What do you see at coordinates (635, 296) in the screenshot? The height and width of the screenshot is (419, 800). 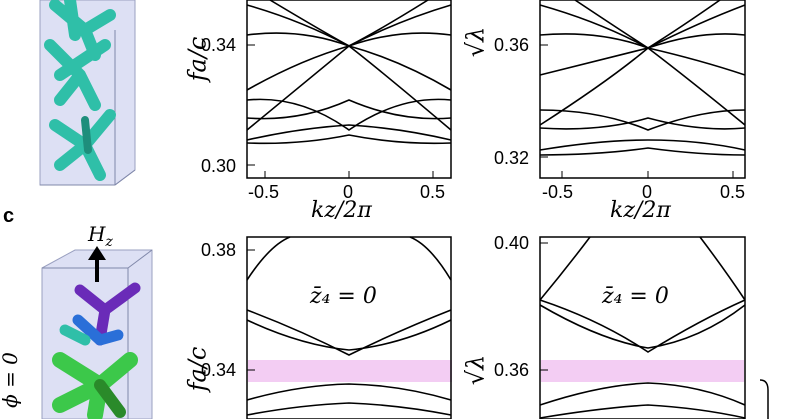 I see `annotation-bottom-right: z̄₄ = 0` at bounding box center [635, 296].